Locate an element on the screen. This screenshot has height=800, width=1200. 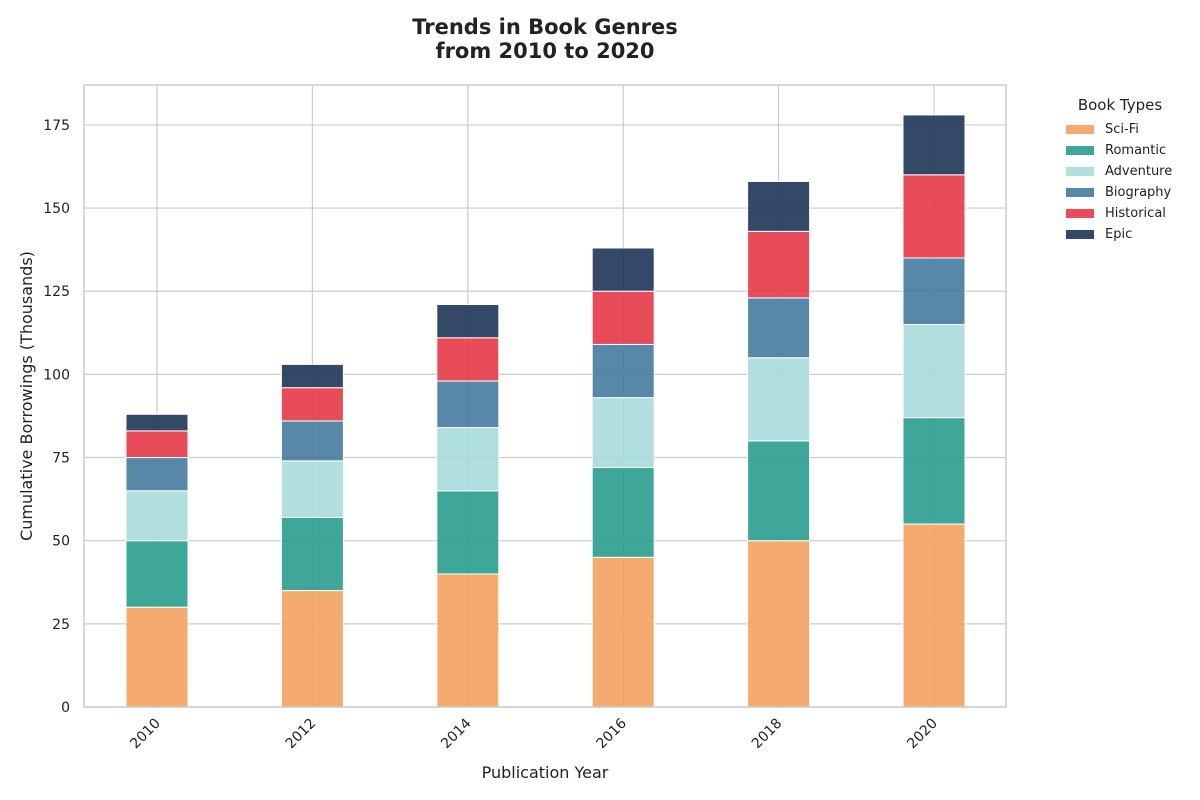
bar-biography-2014 is located at coordinates (468, 404).